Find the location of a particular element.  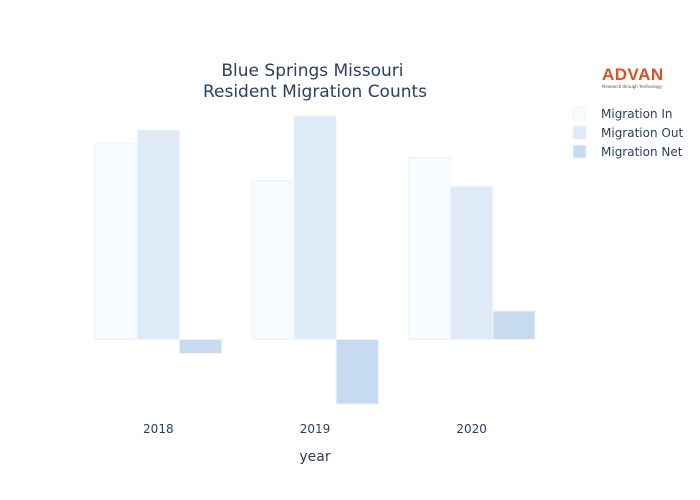

logo-tagline: Research through Technology is located at coordinates (632, 86).